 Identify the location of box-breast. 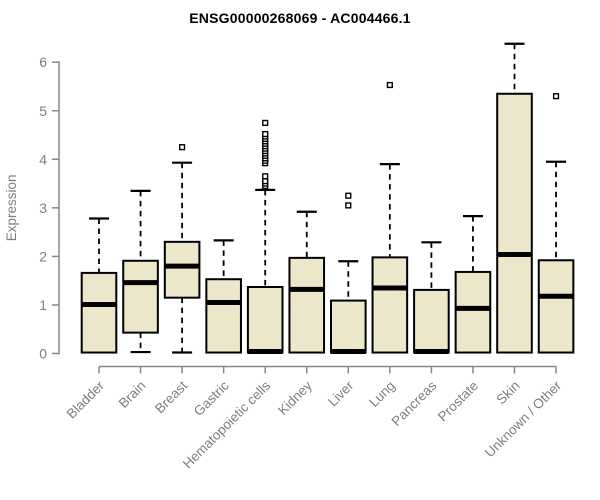
(182, 249).